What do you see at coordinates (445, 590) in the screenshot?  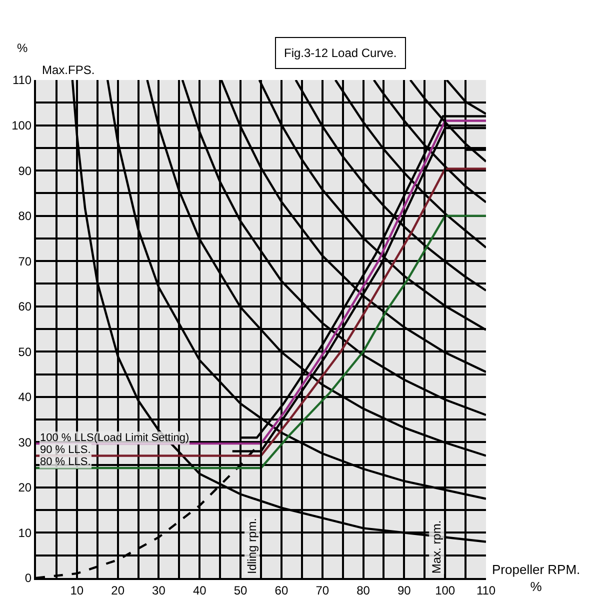 I see `x-tick-label: 100` at bounding box center [445, 590].